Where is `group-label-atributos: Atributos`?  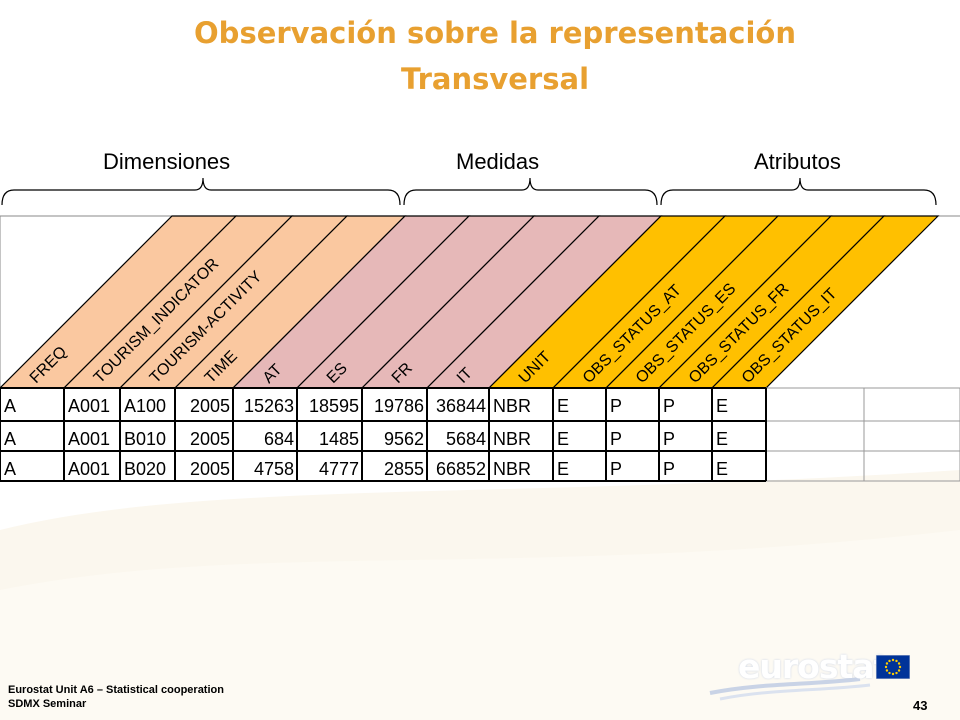 group-label-atributos: Atributos is located at coordinates (797, 161).